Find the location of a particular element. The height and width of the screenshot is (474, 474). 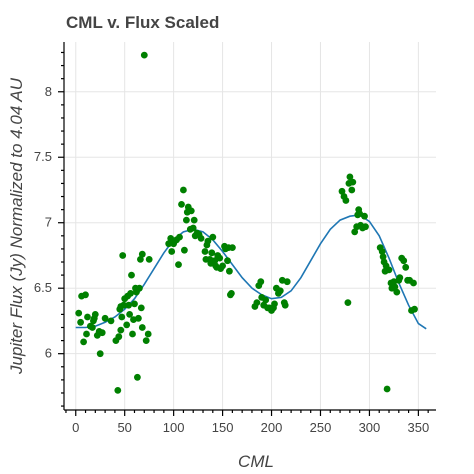

x-axis-label: CML is located at coordinates (256, 461).